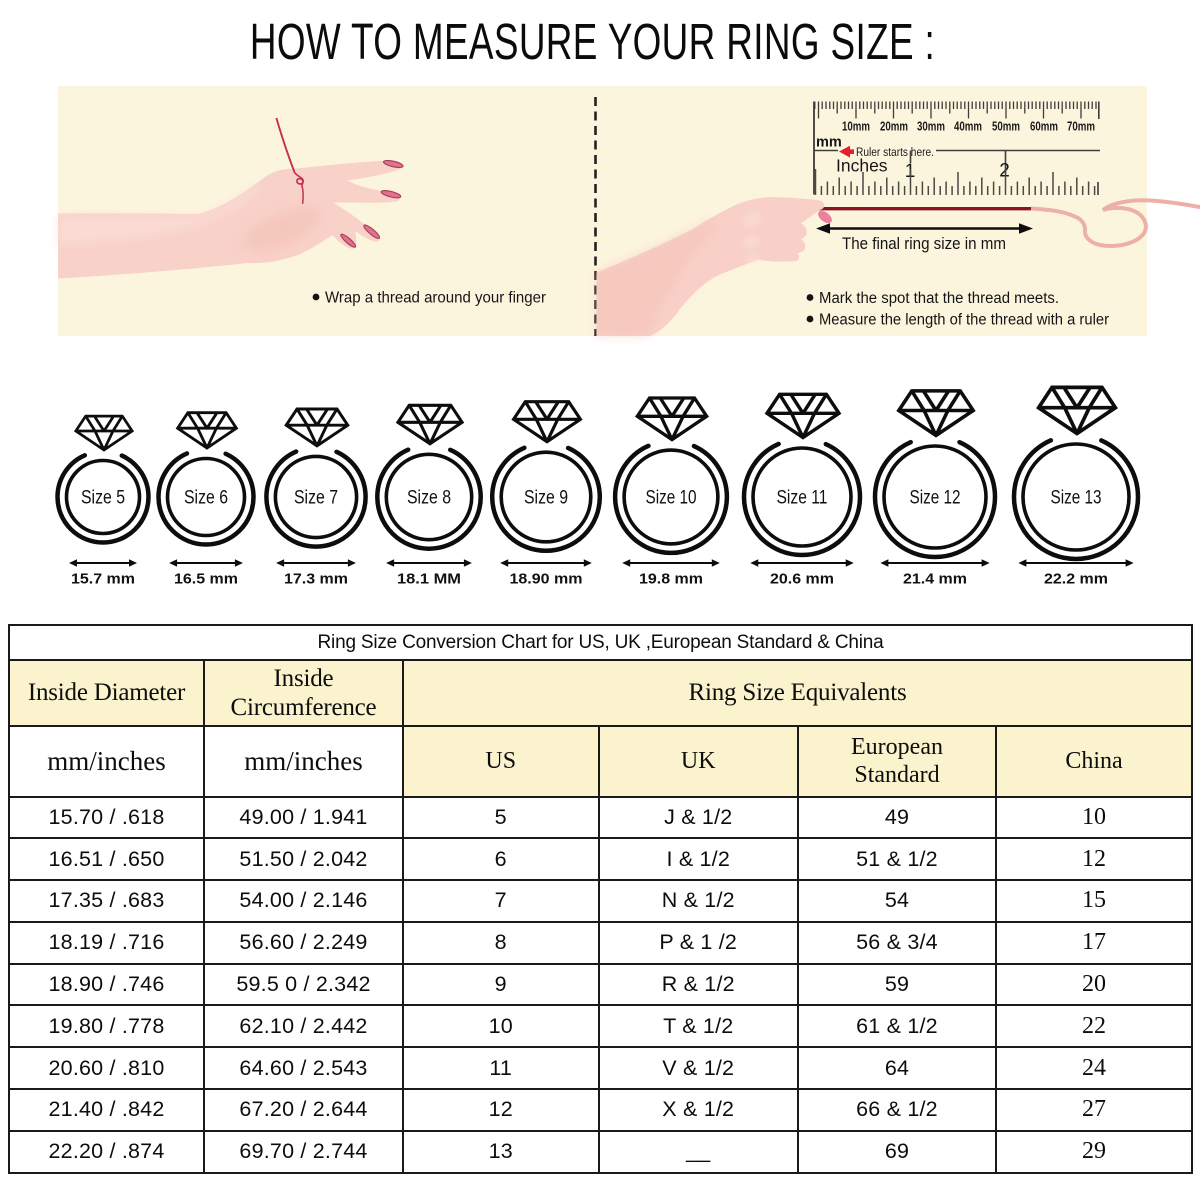  I want to click on svg-text:Wrap a thread around your fing: Wrap a thread around your finger, so click(436, 298).